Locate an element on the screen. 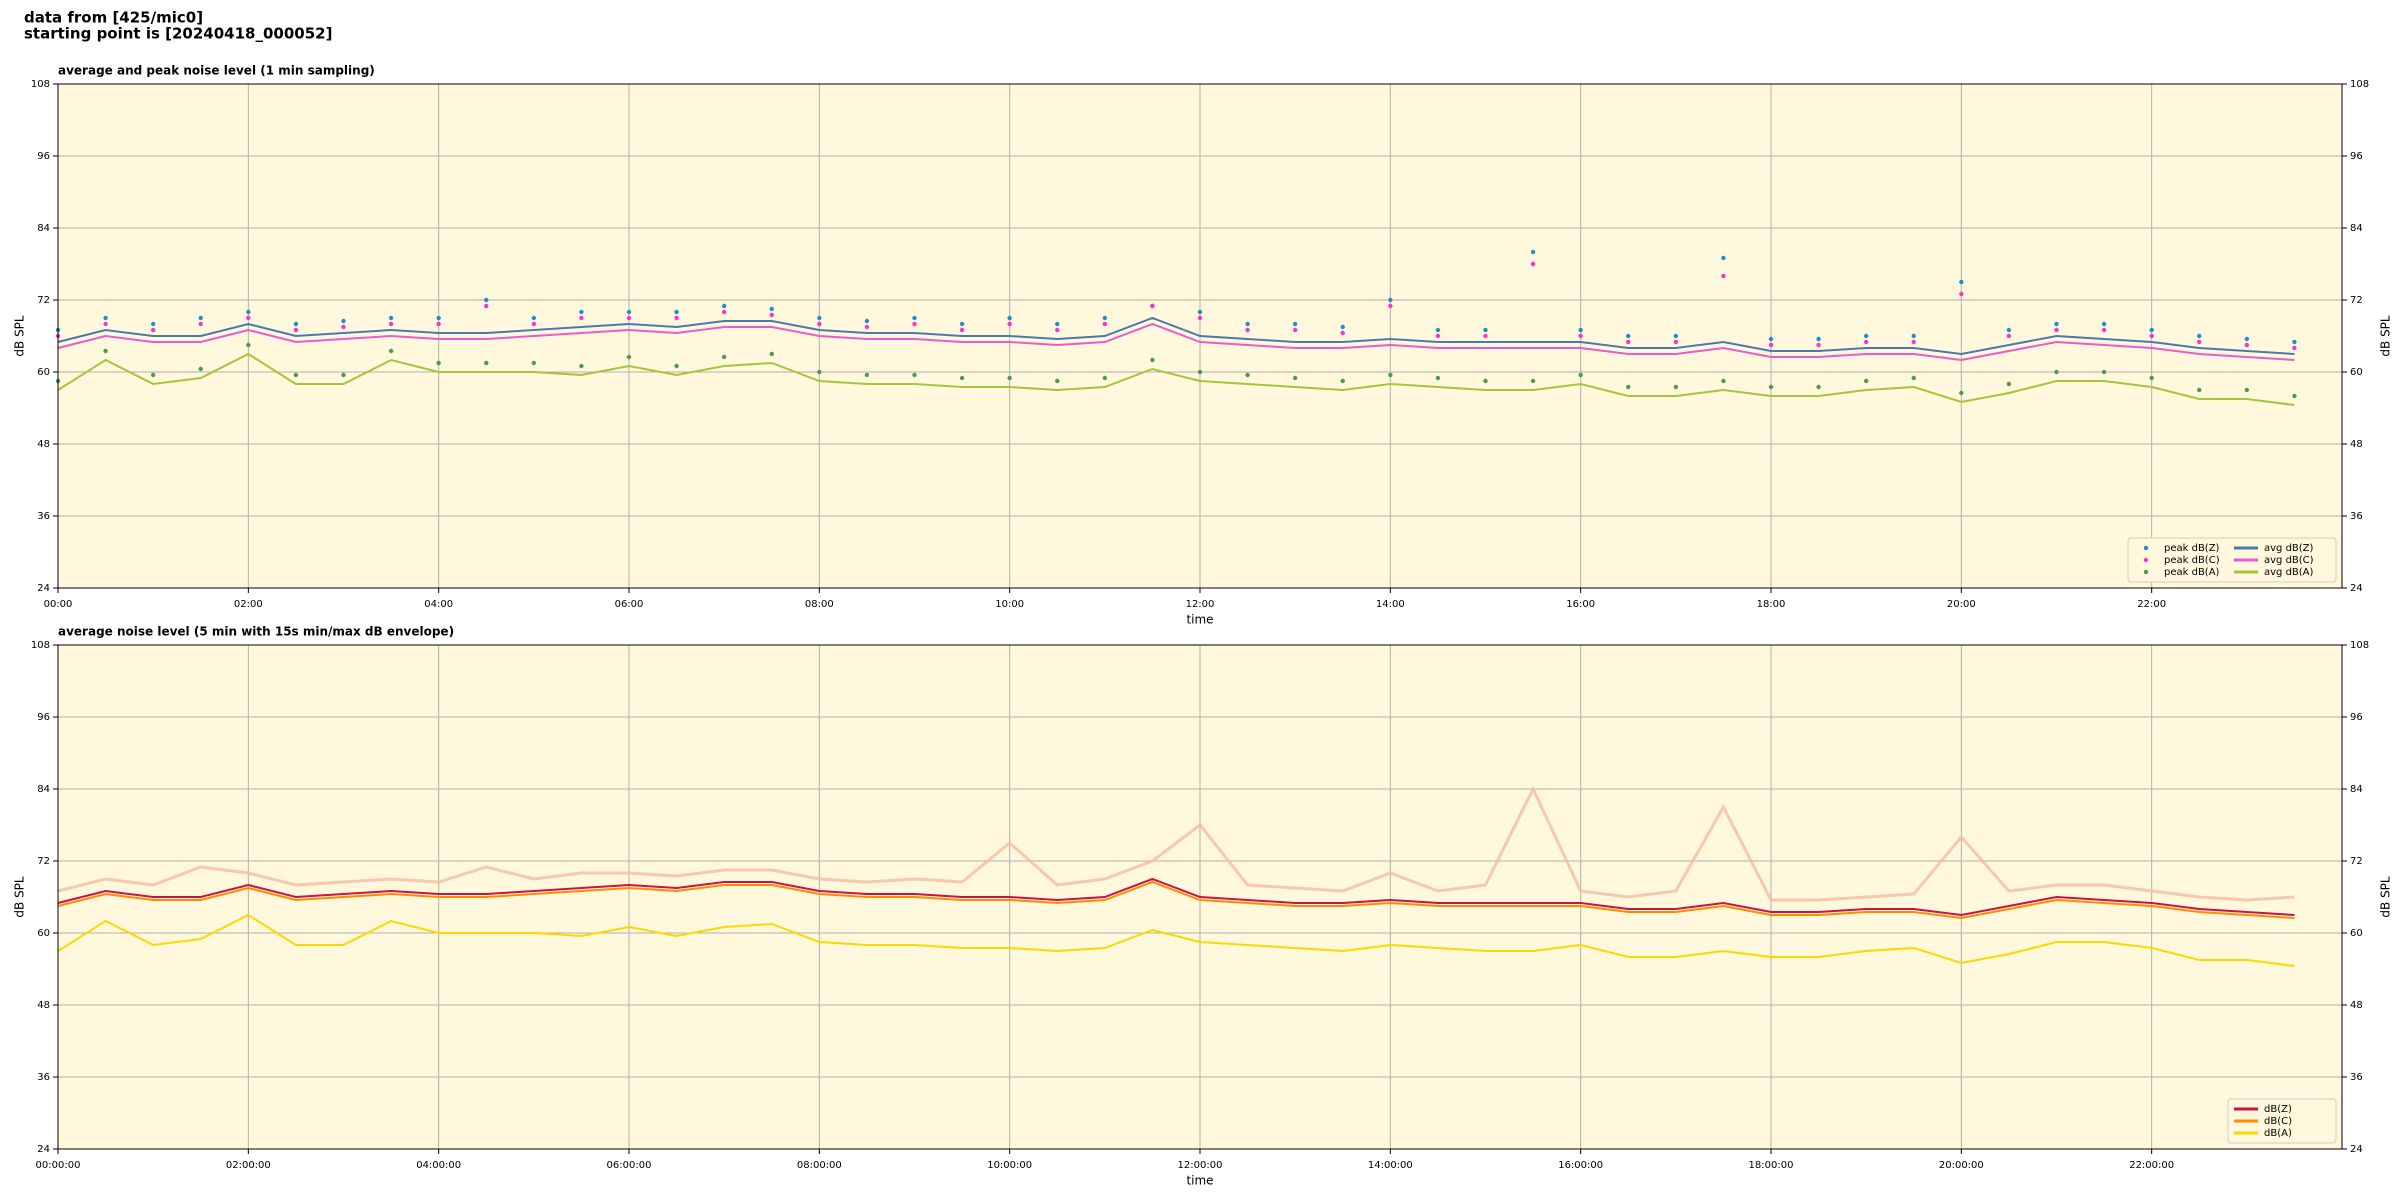  x-tick-label: 04:00:00 is located at coordinates (438, 1165).